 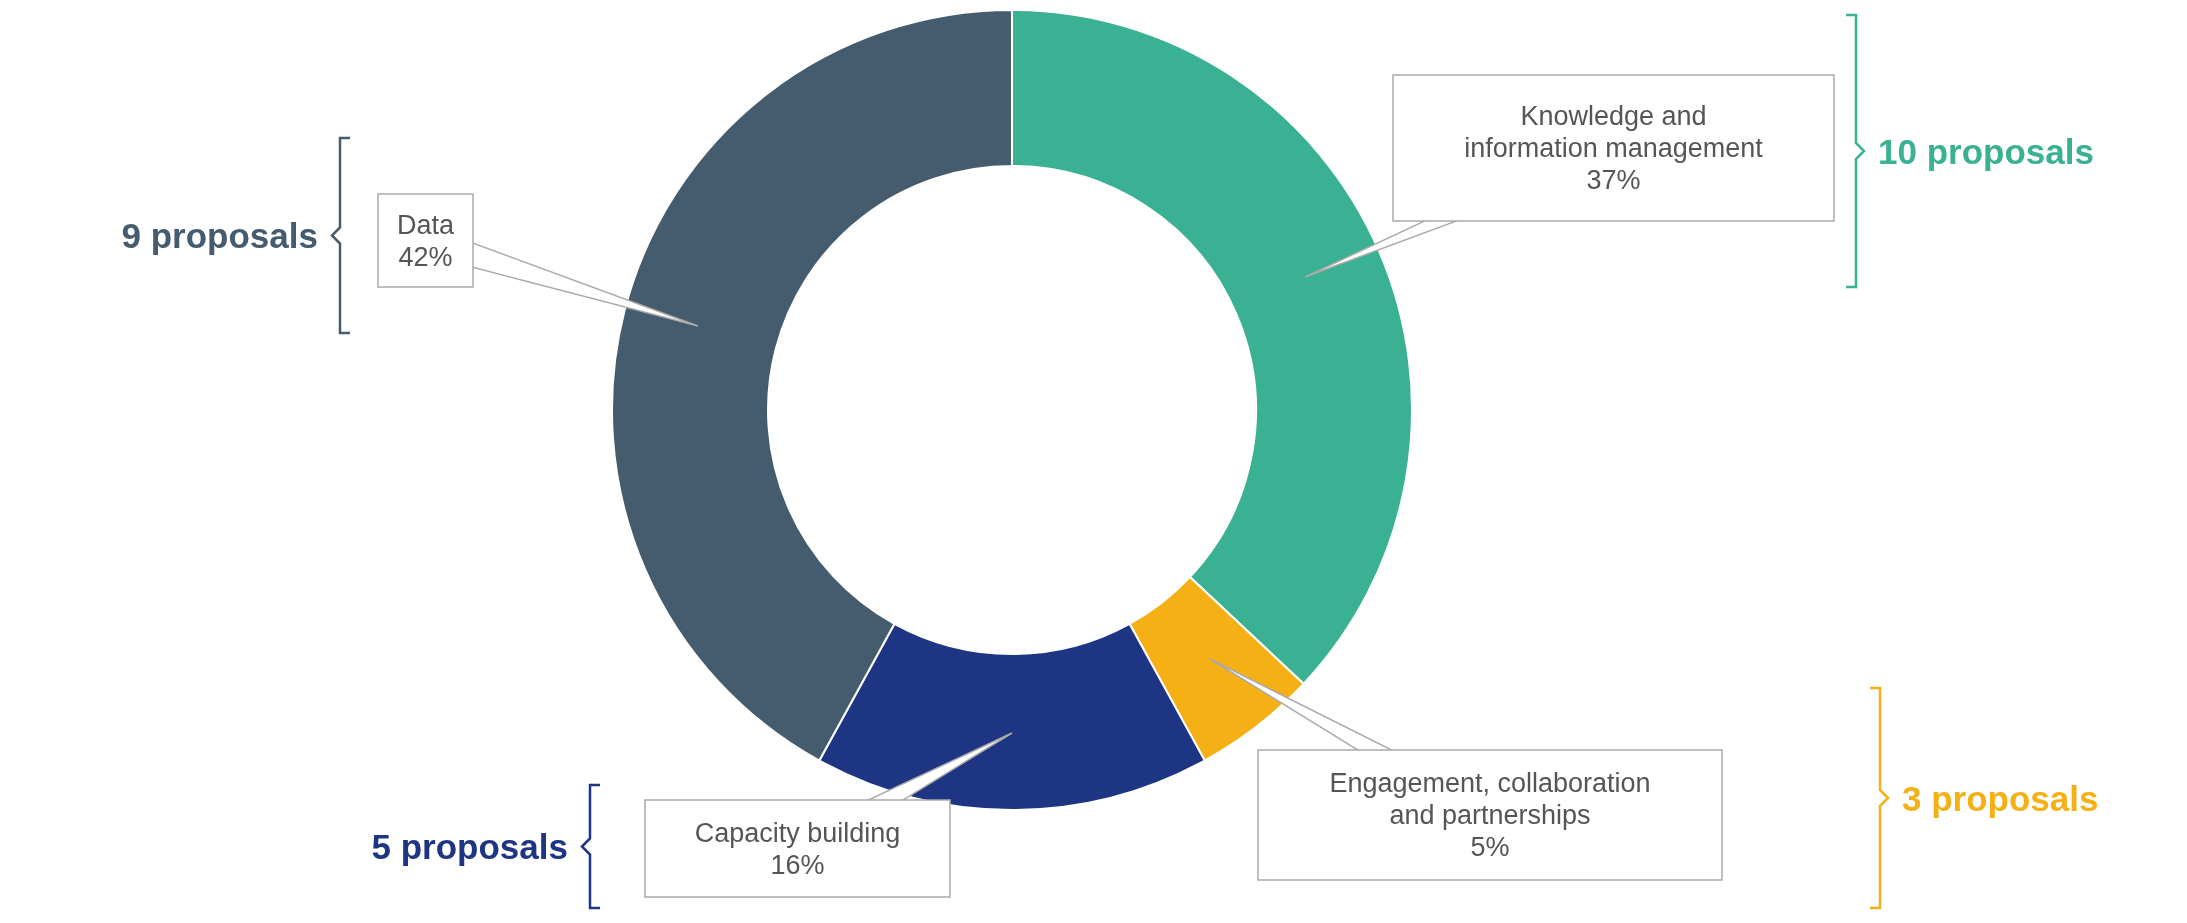 I want to click on slice-label: Engagement, collaboration and partnerships, so click(x=1490, y=799).